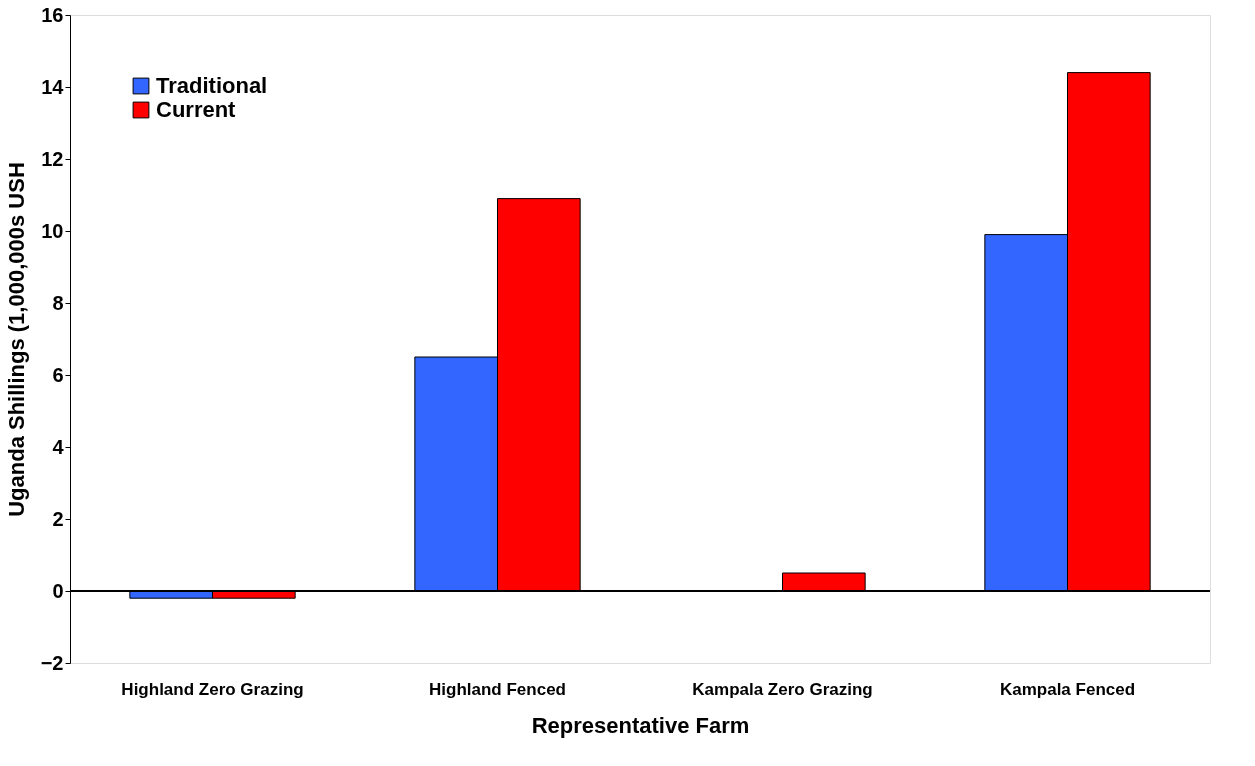 The height and width of the screenshot is (766, 1255). I want to click on y-tick-label: 4, so click(58, 446).